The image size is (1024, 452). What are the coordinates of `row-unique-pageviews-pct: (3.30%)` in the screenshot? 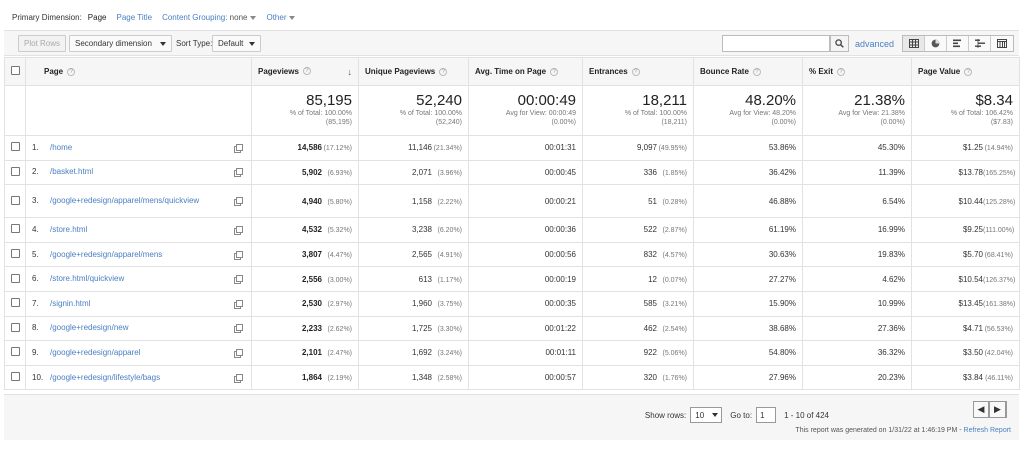 It's located at (449, 329).